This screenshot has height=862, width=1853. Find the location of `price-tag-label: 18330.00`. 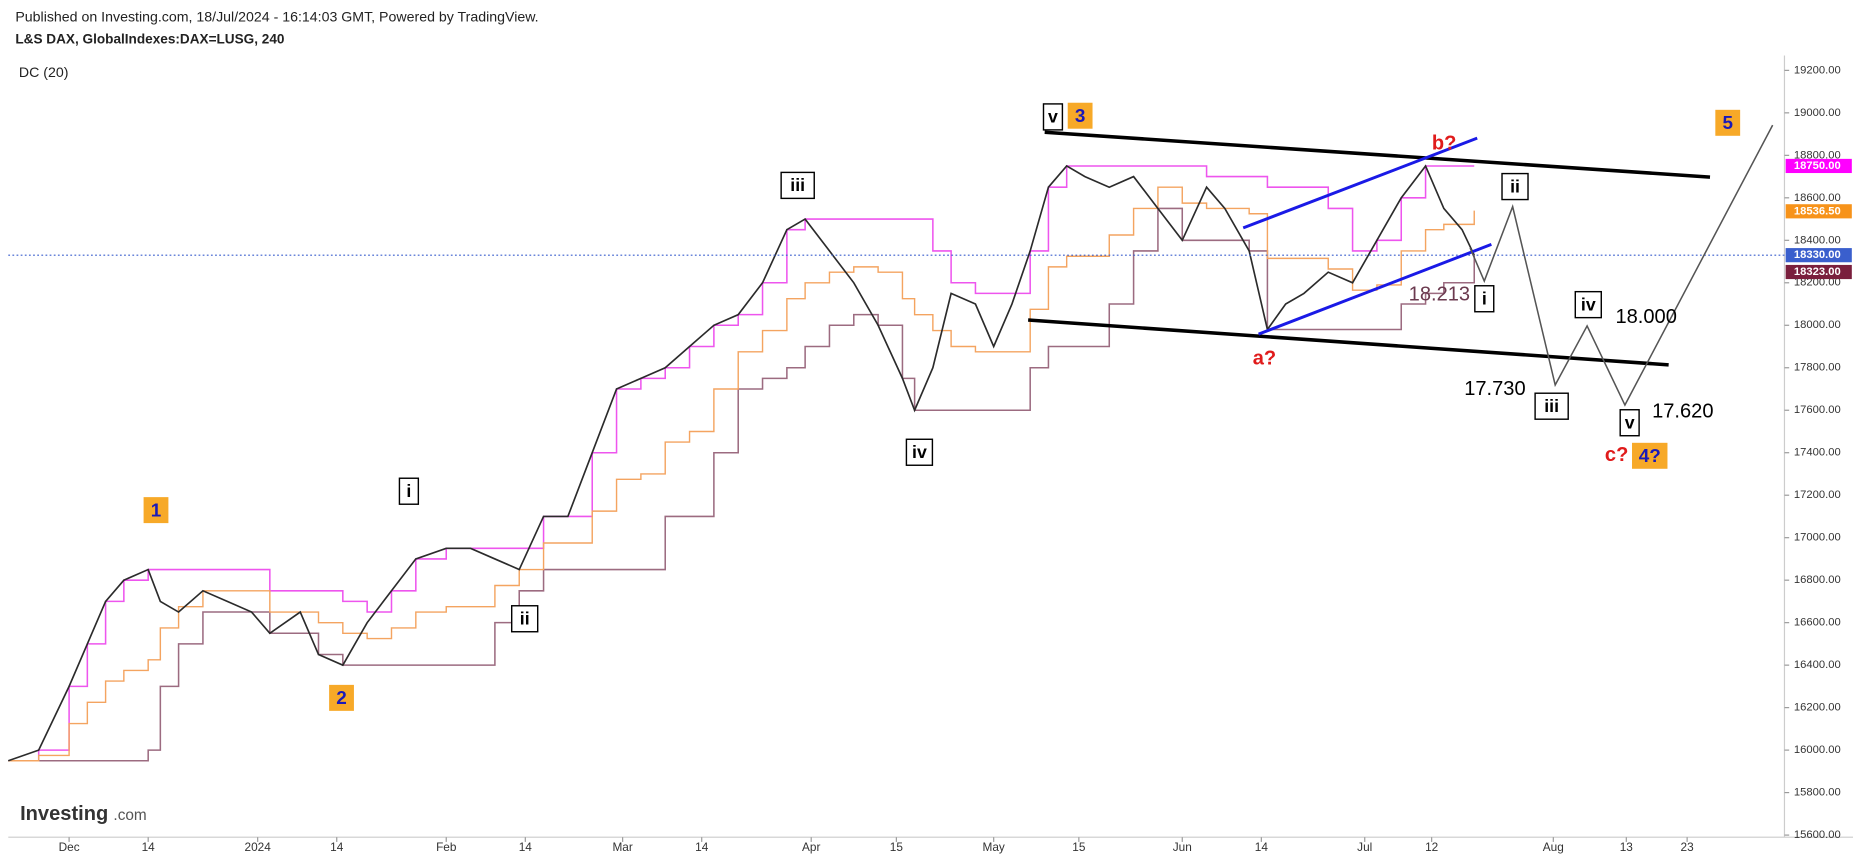

price-tag-label: 18330.00 is located at coordinates (1817, 255).